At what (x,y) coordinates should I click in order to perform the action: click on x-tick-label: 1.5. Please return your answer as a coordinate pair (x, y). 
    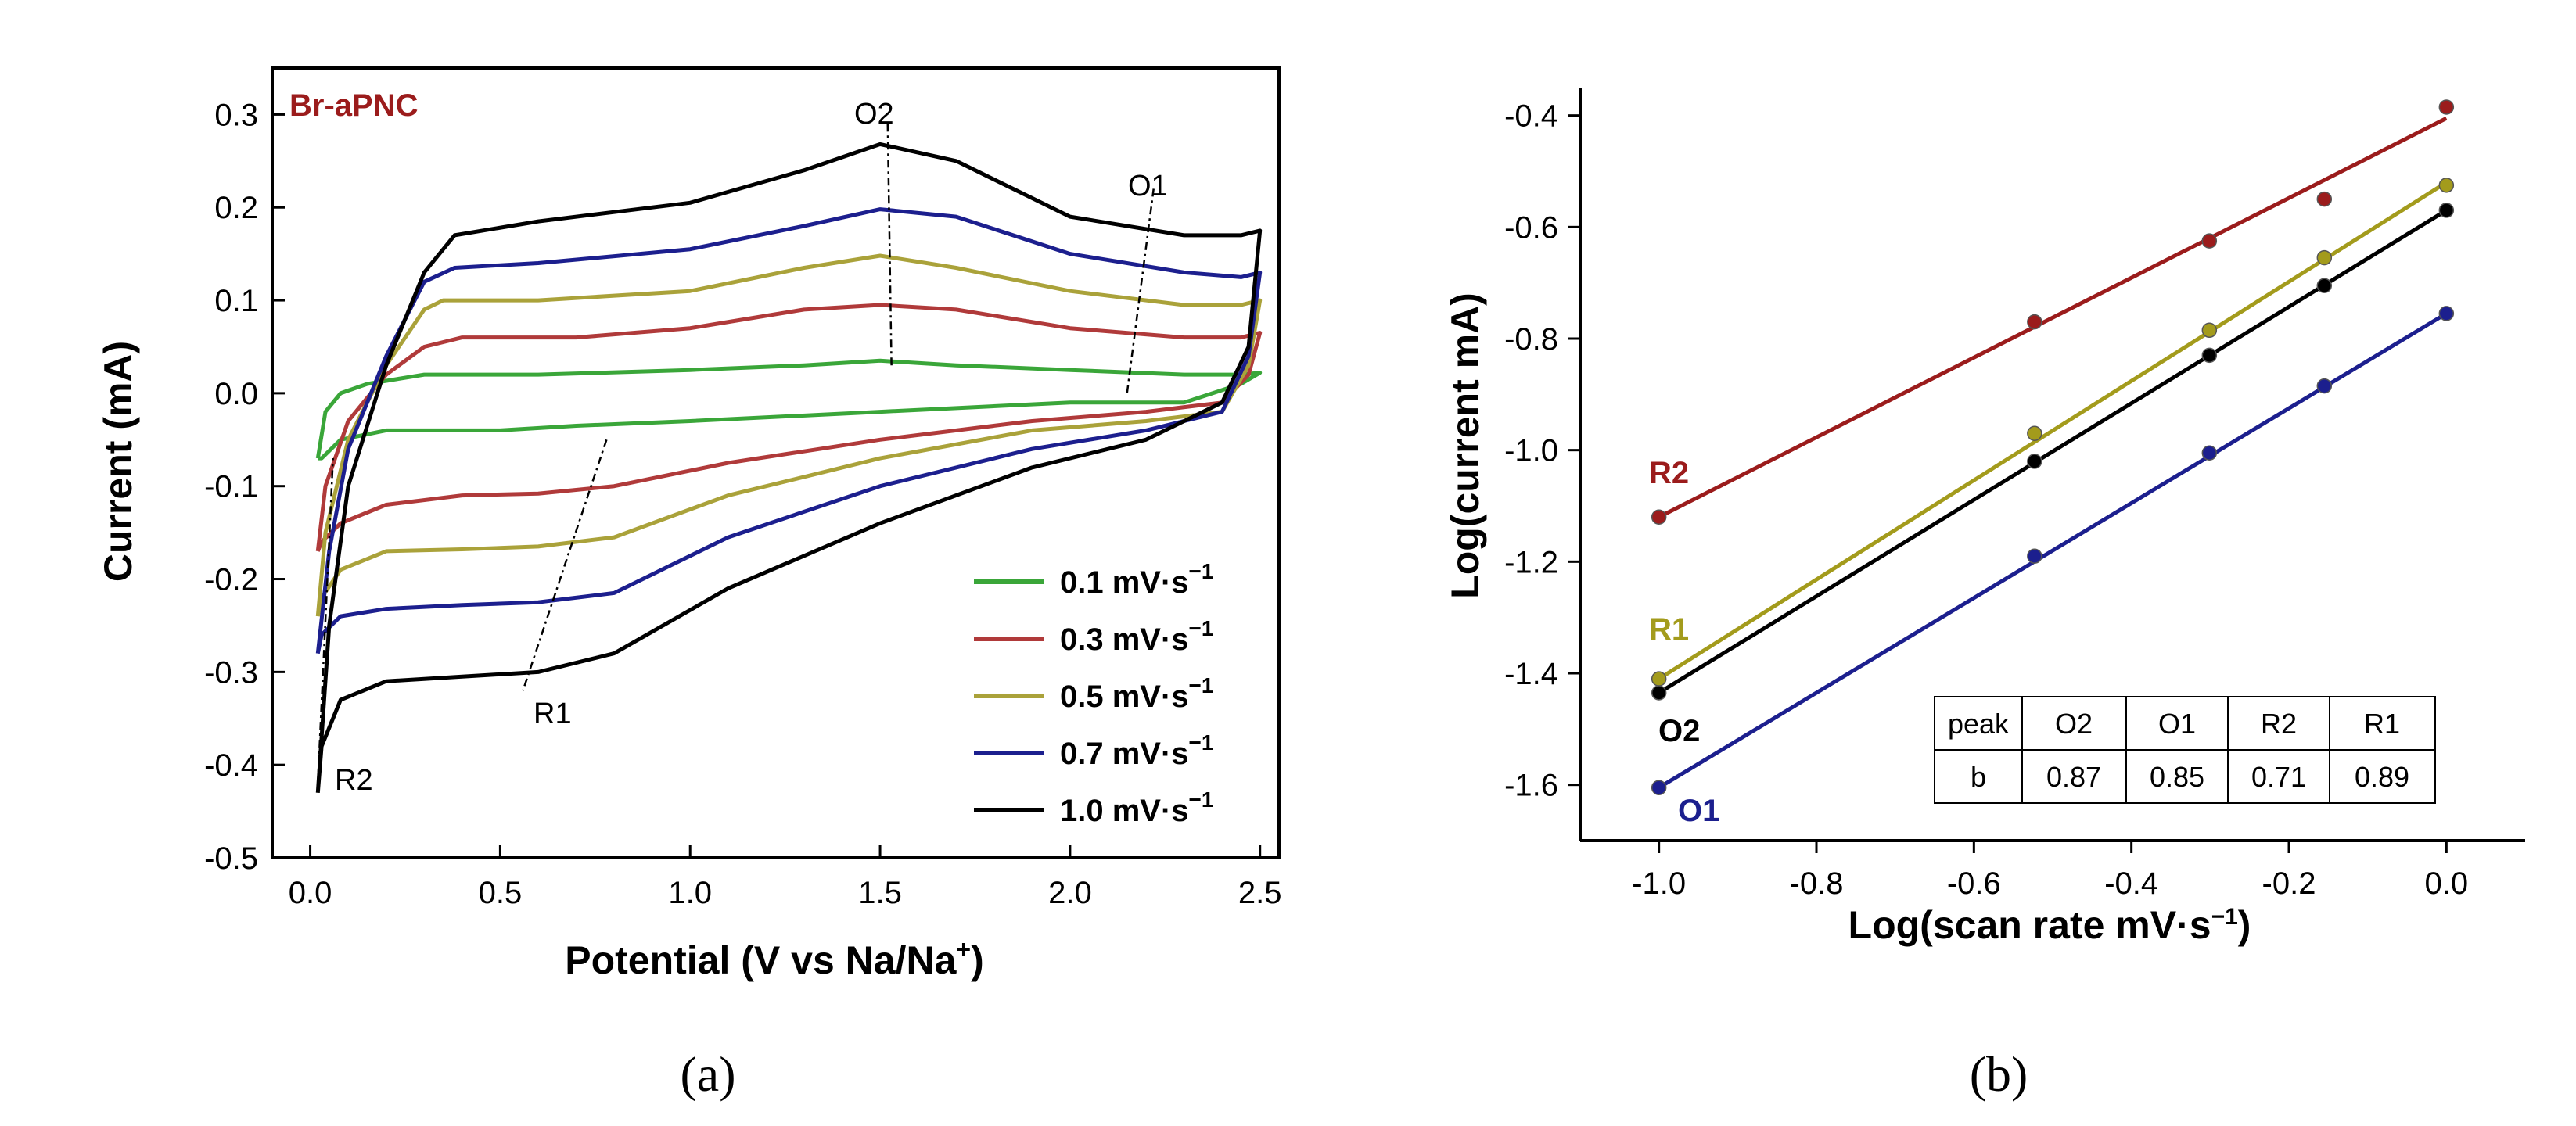
    Looking at the image, I should click on (880, 893).